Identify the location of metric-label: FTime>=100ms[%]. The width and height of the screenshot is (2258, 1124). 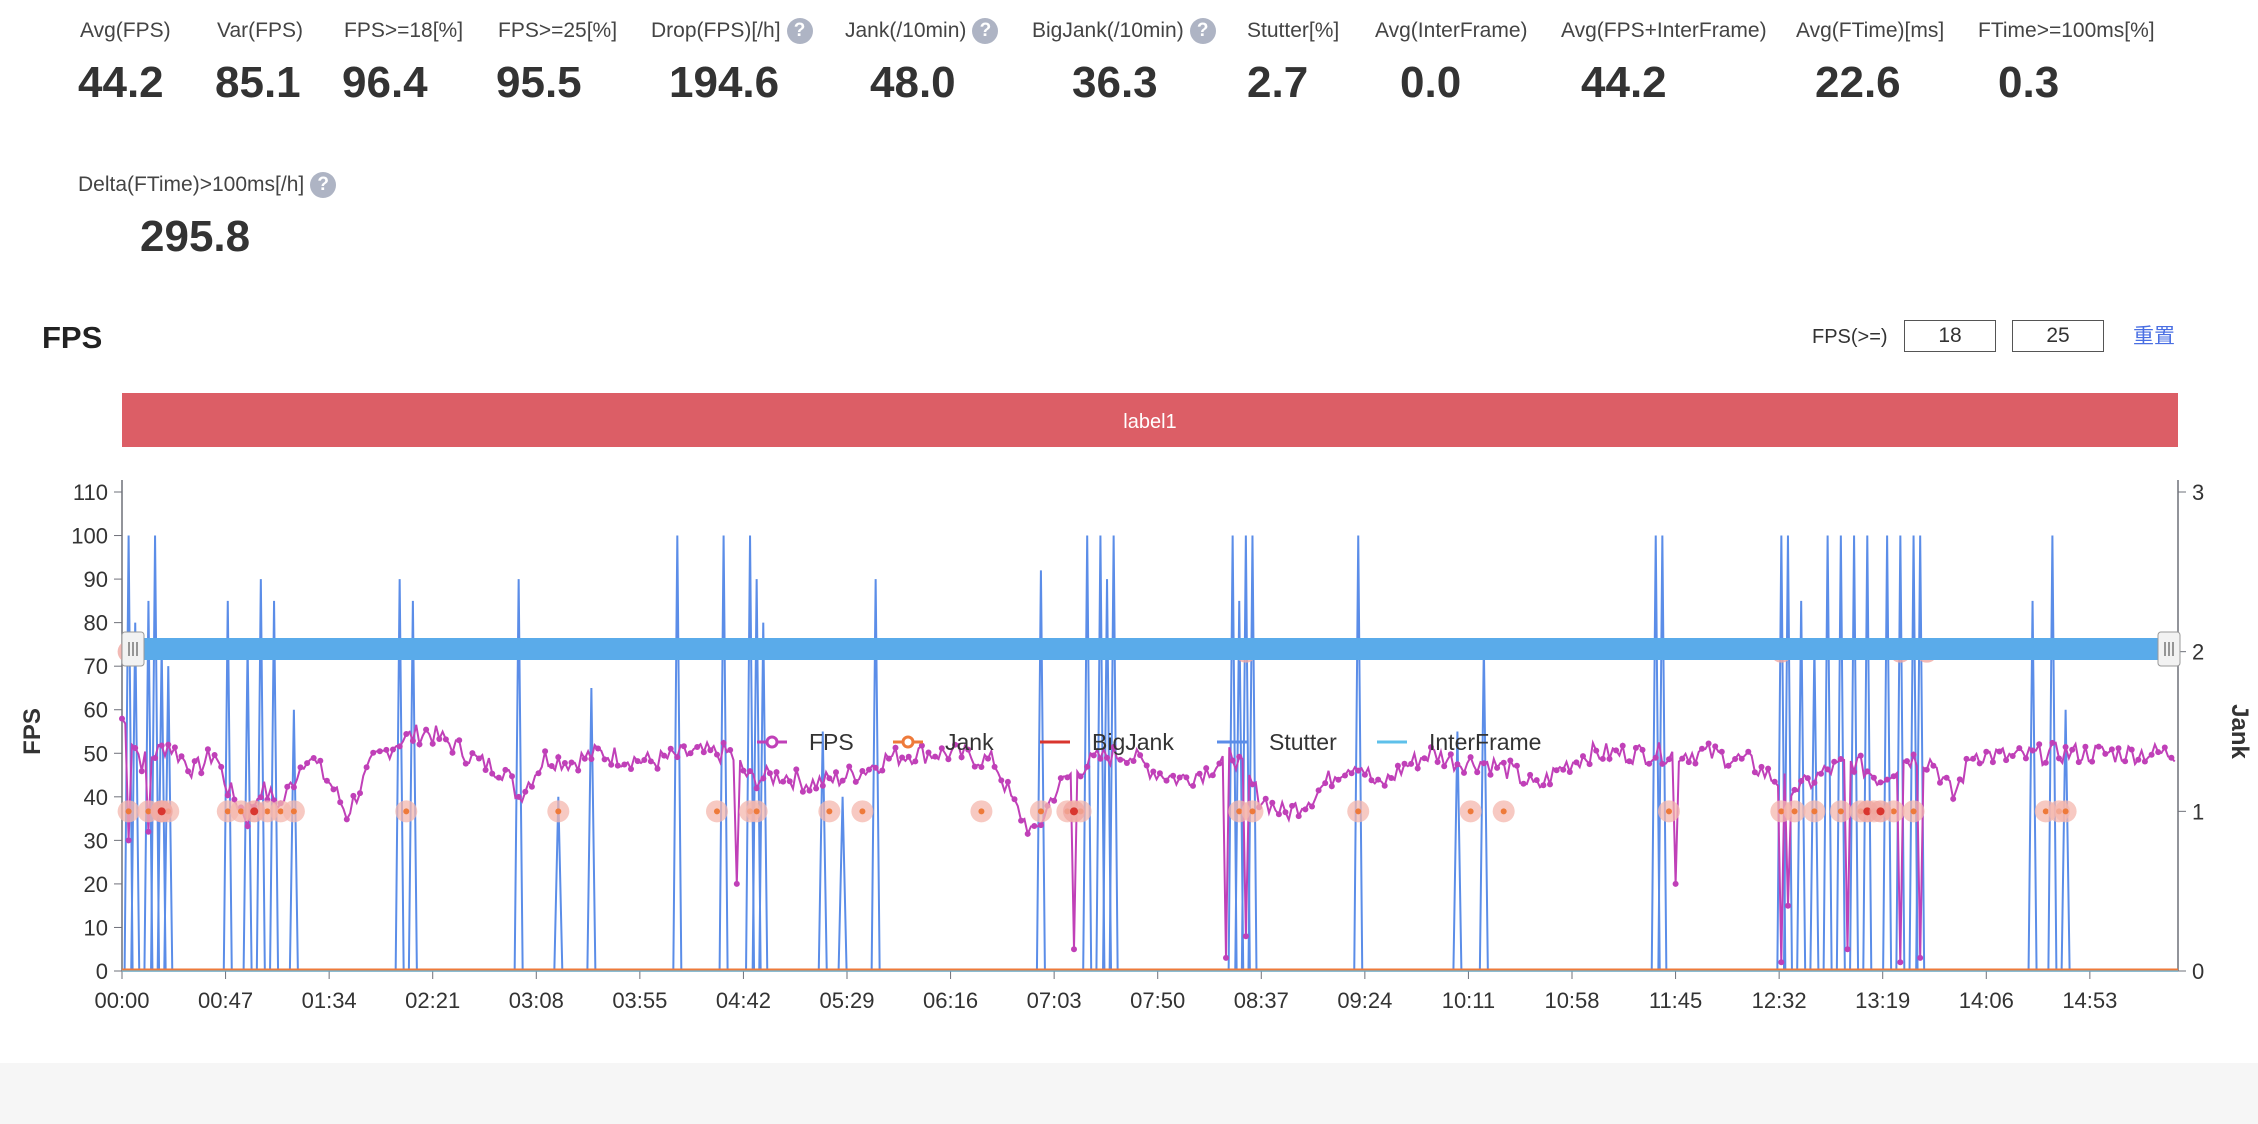
(2066, 31).